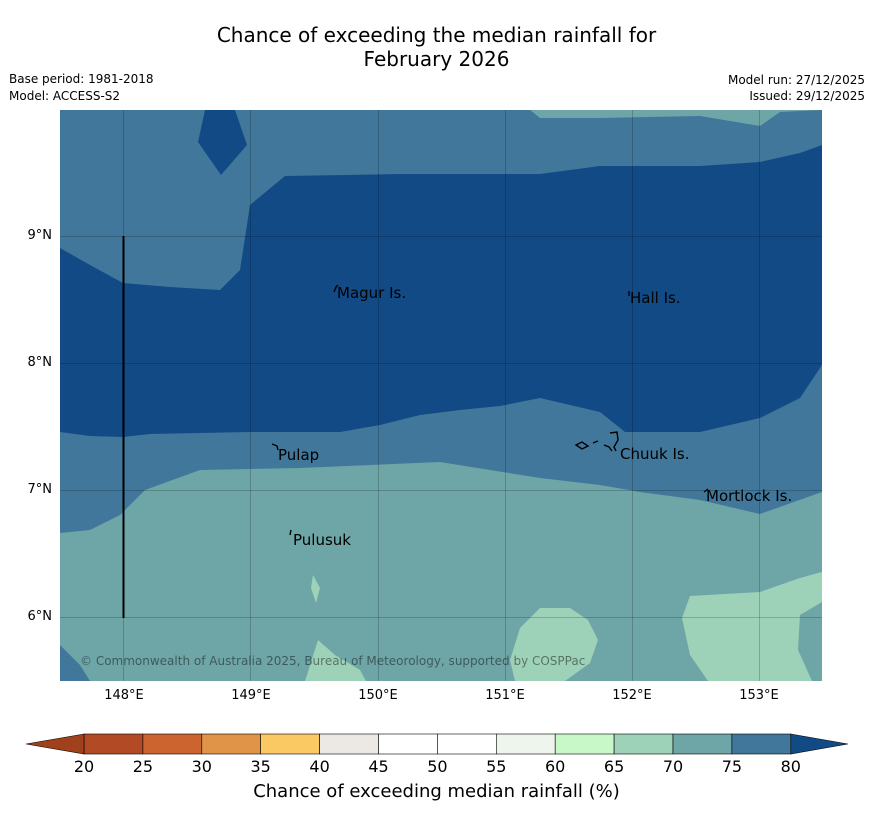 This screenshot has height=816, width=873. What do you see at coordinates (436, 791) in the screenshot?
I see `colorbar-title: Chance of exceeding median rainfall (%)` at bounding box center [436, 791].